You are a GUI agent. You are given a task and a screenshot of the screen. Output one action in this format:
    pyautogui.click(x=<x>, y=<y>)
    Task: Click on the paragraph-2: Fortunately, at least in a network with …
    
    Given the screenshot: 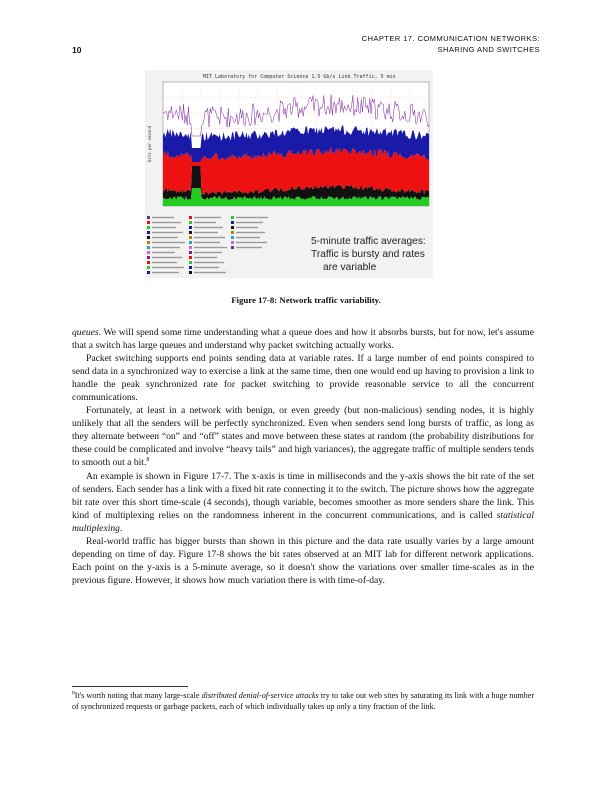 What is the action you would take?
    pyautogui.click(x=303, y=436)
    